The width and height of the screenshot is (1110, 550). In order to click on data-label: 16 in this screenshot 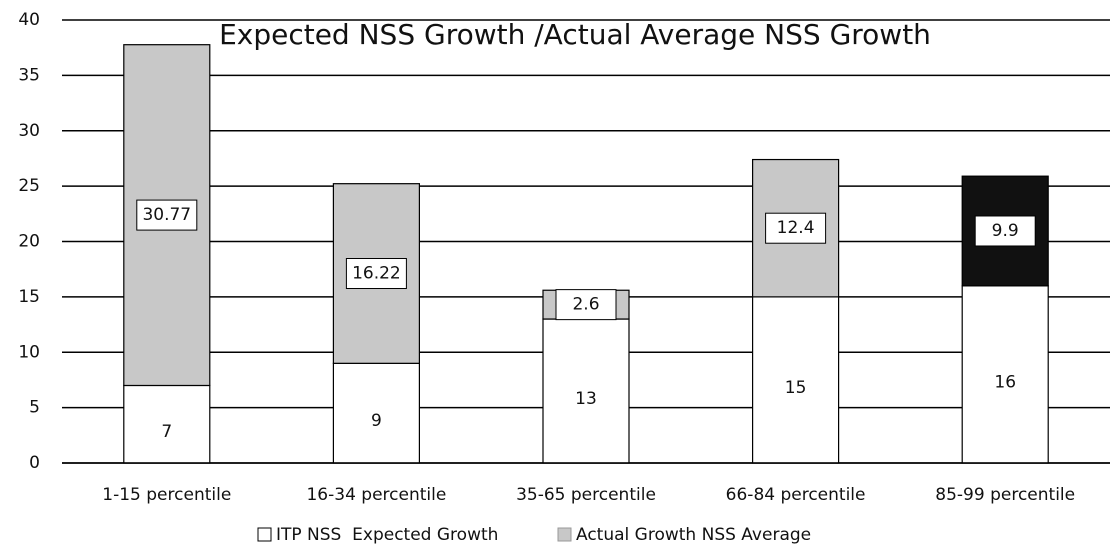, I will do `click(1005, 382)`.